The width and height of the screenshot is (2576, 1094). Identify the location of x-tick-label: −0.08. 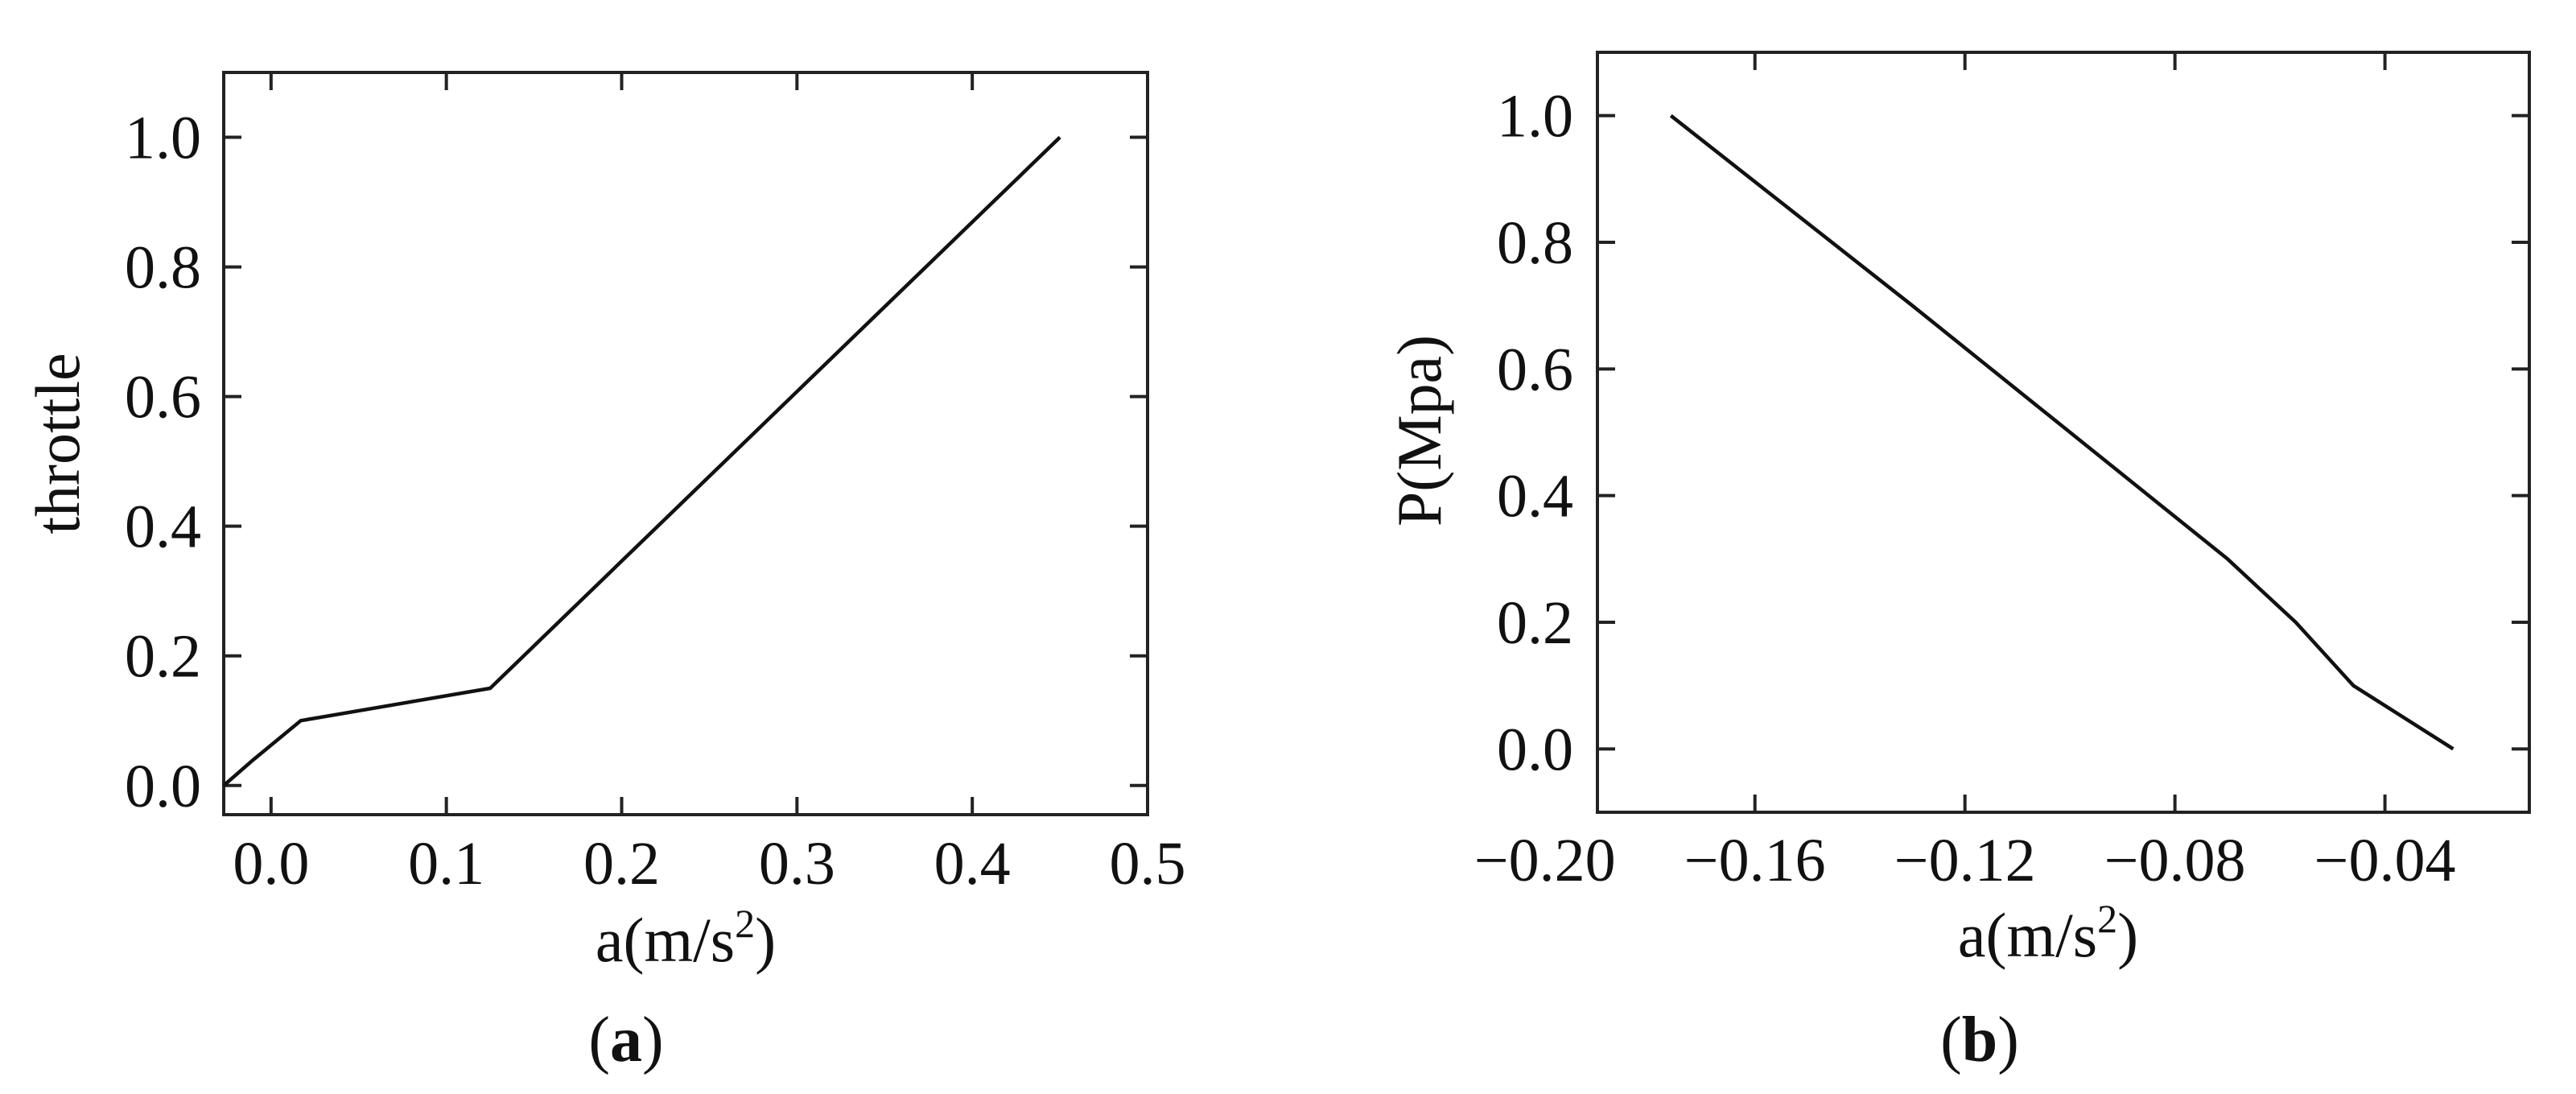
(2175, 861).